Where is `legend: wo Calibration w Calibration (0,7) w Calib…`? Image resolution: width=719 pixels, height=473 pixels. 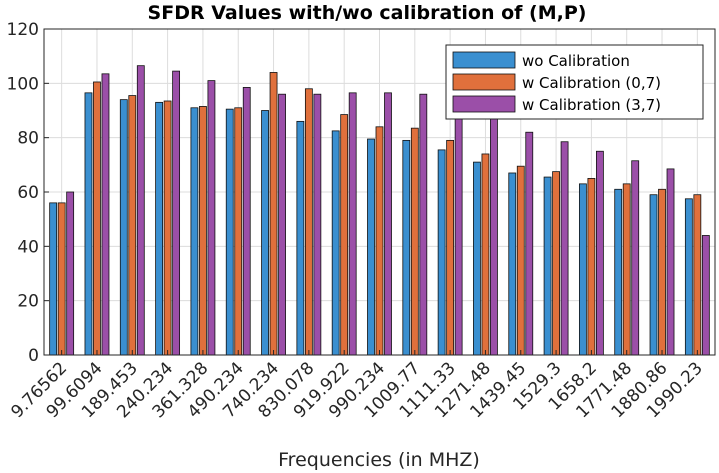
legend: wo Calibration w Calibration (0,7) w Calib… is located at coordinates (574, 82).